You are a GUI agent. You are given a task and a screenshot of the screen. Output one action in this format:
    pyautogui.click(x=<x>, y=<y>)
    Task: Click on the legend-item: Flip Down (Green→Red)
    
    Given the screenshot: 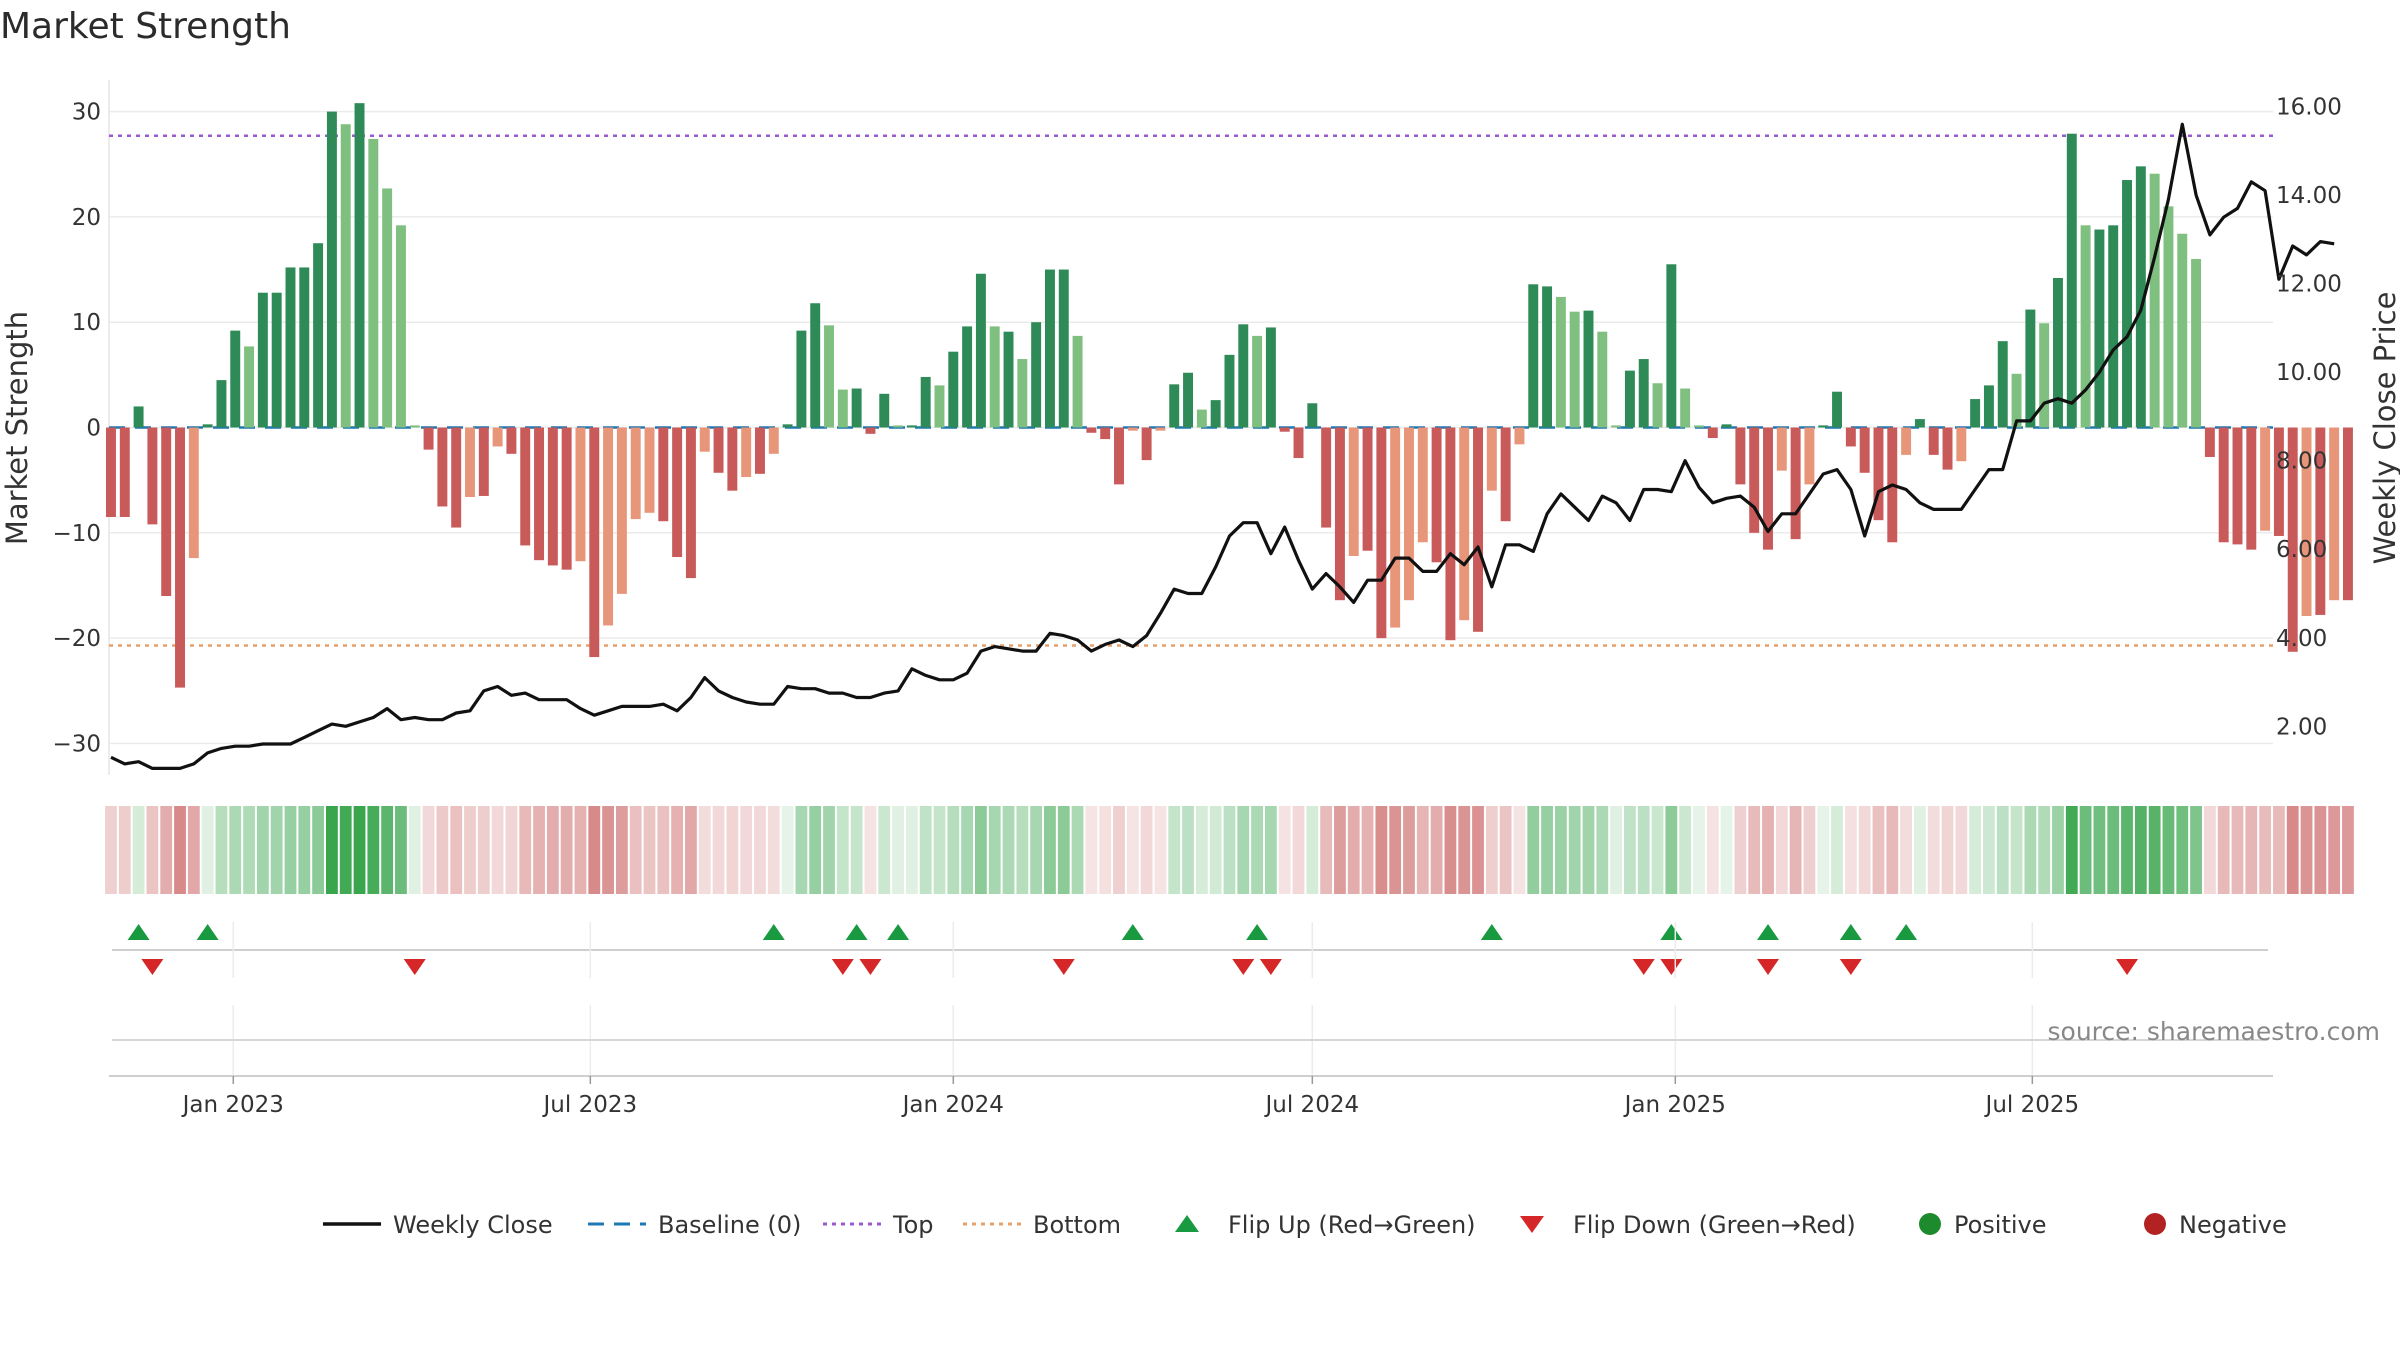 What is the action you would take?
    pyautogui.click(x=1688, y=1225)
    